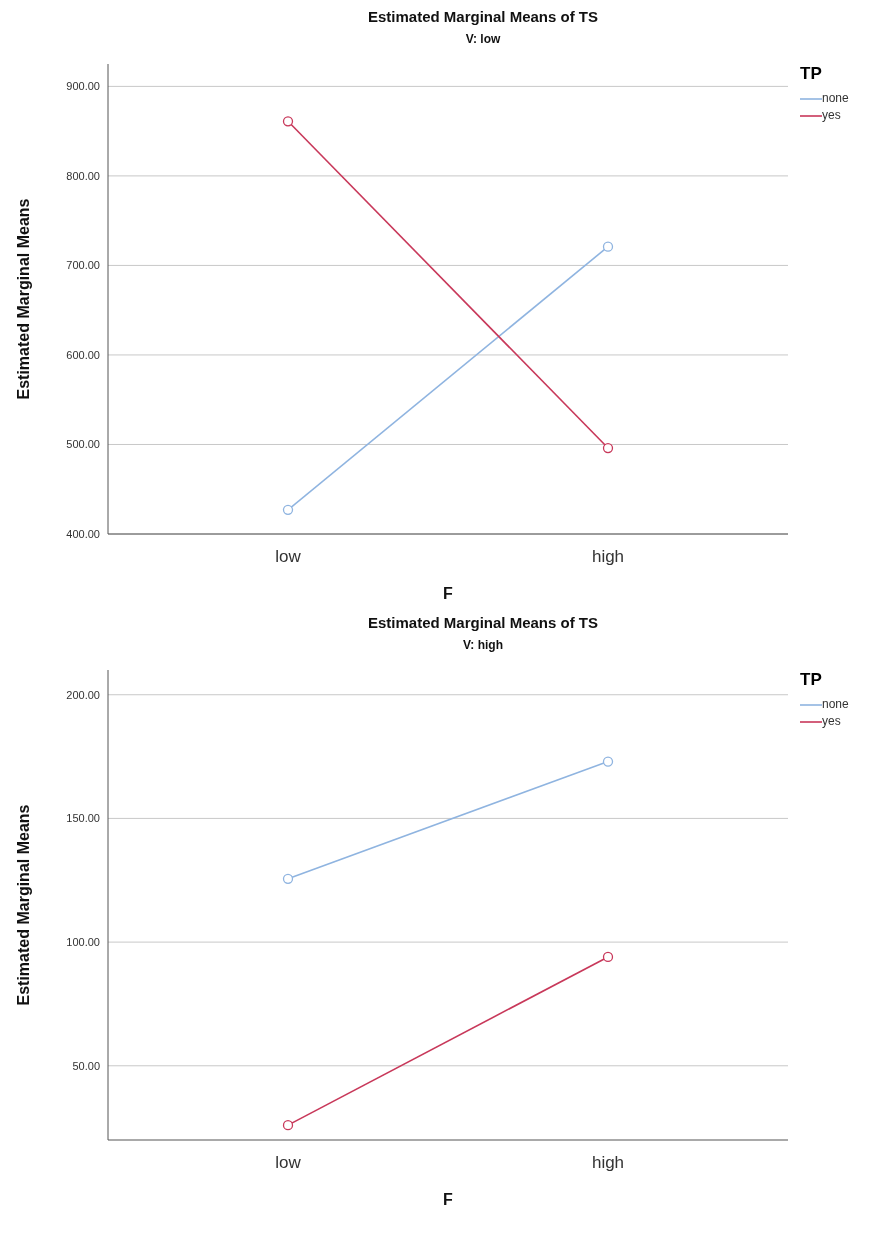  I want to click on y-tick-label: 100.00, so click(83, 942).